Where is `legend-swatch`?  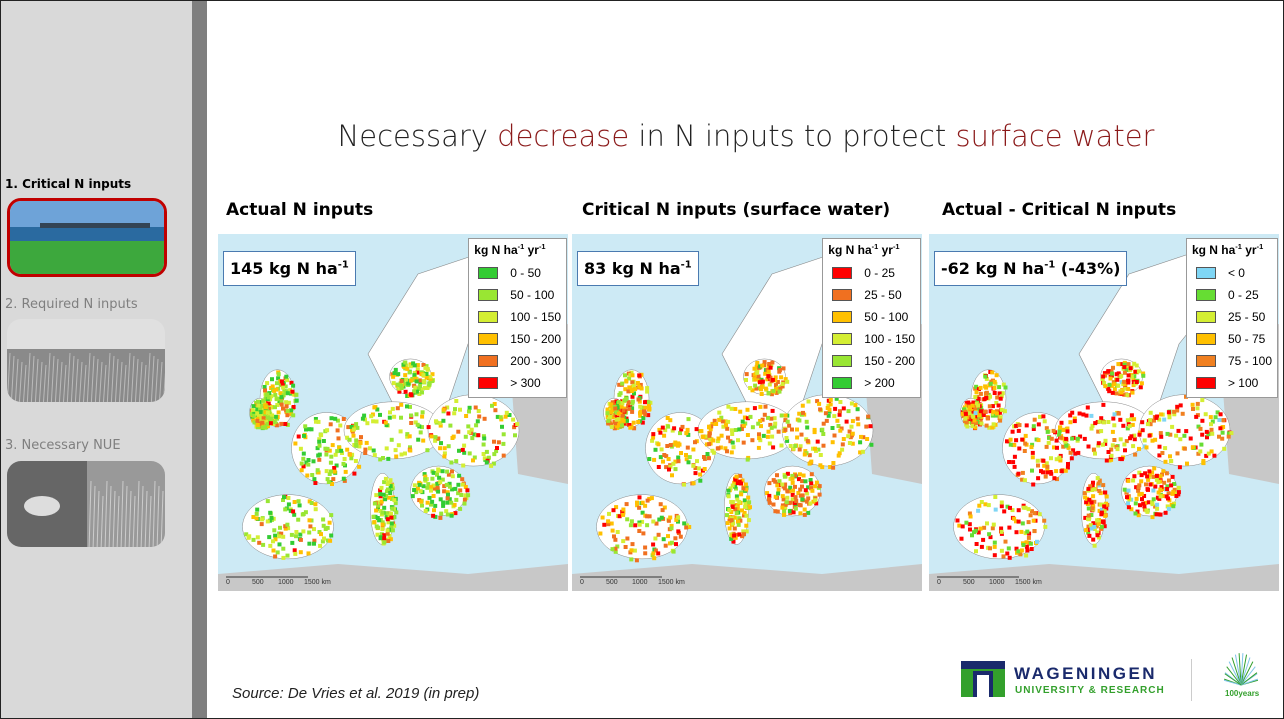
legend-swatch is located at coordinates (1205, 273).